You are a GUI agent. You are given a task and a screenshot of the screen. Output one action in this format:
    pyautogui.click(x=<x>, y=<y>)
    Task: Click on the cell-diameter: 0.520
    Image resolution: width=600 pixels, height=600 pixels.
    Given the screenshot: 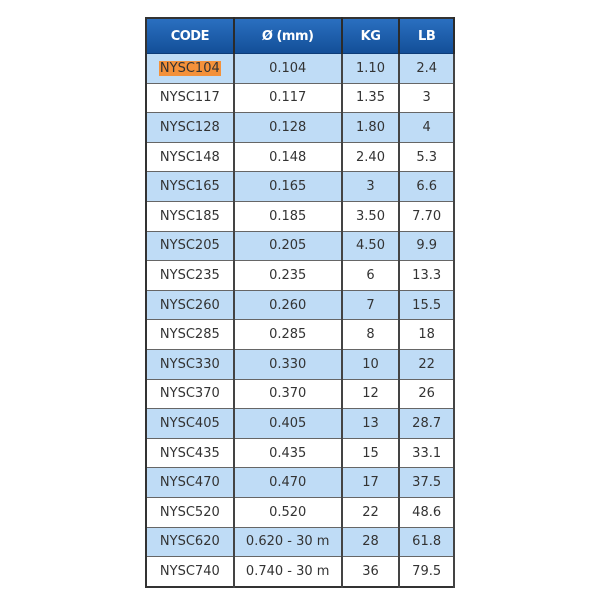 What is the action you would take?
    pyautogui.click(x=288, y=512)
    